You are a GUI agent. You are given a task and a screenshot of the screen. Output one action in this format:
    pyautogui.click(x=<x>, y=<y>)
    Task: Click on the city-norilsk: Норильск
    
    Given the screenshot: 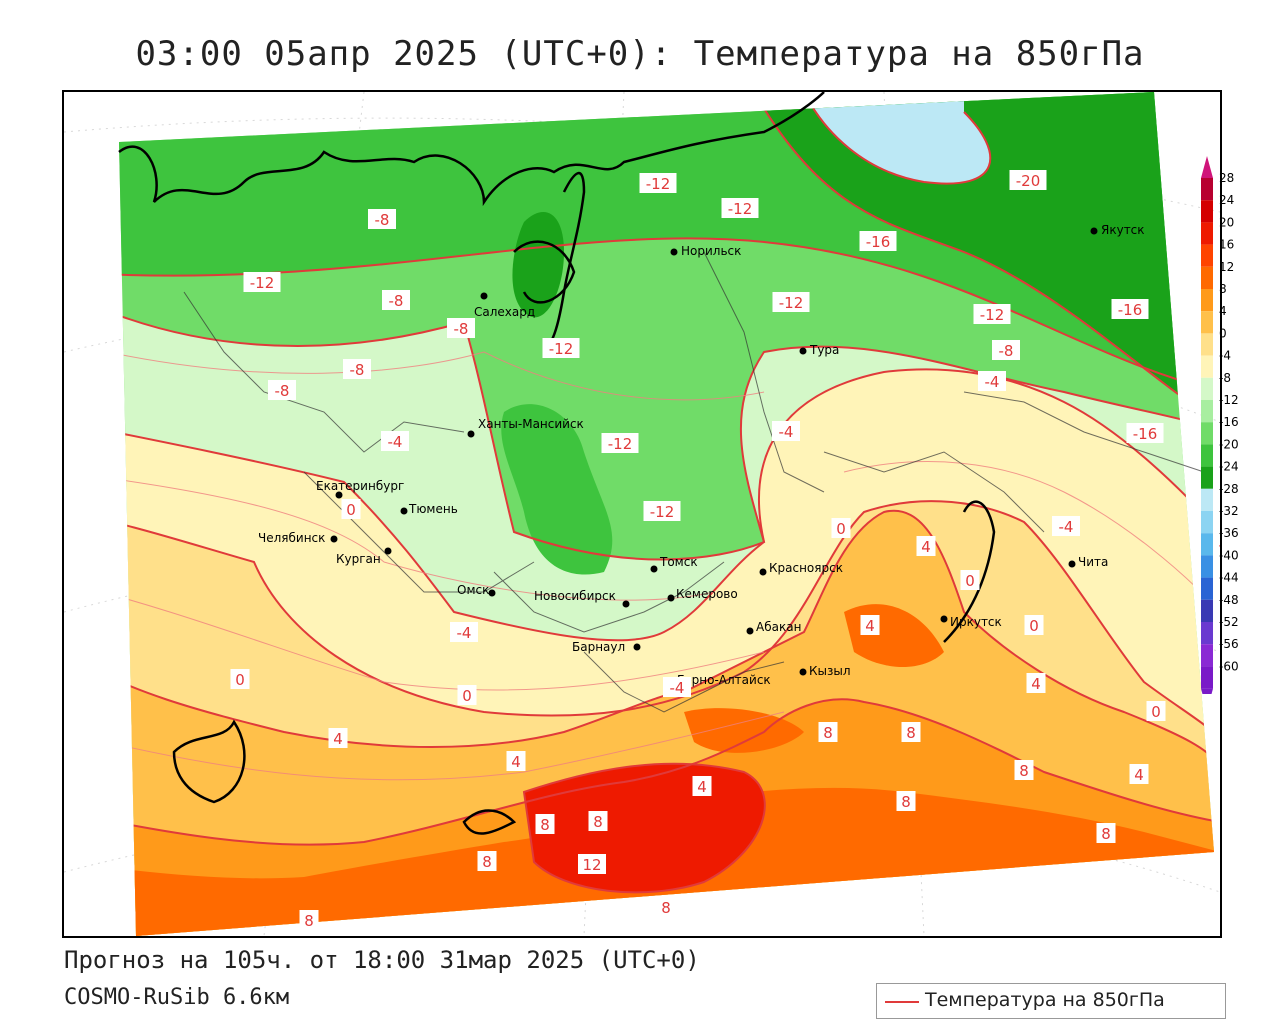 What is the action you would take?
    pyautogui.click(x=706, y=251)
    